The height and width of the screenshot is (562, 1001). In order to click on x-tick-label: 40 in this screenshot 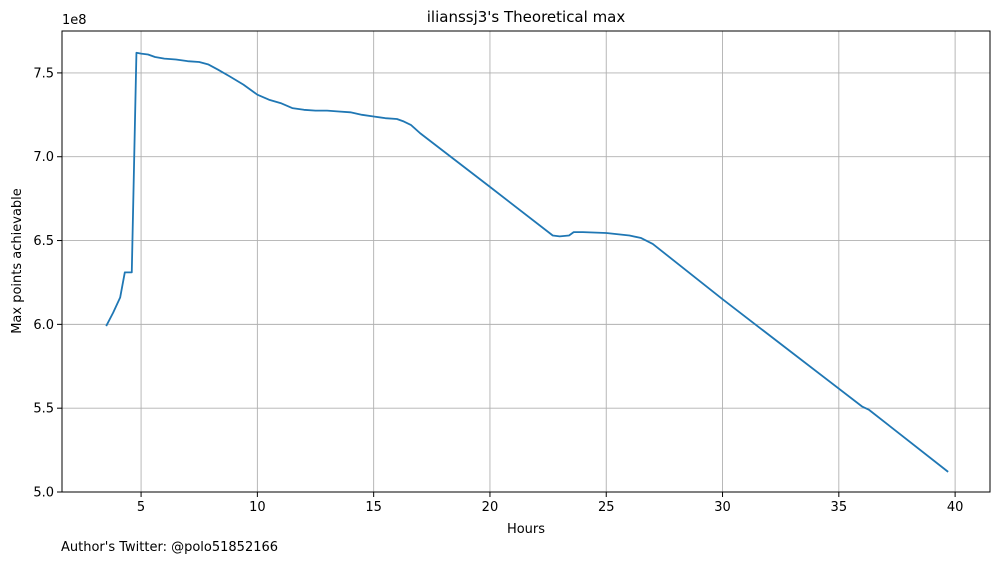, I will do `click(955, 507)`.